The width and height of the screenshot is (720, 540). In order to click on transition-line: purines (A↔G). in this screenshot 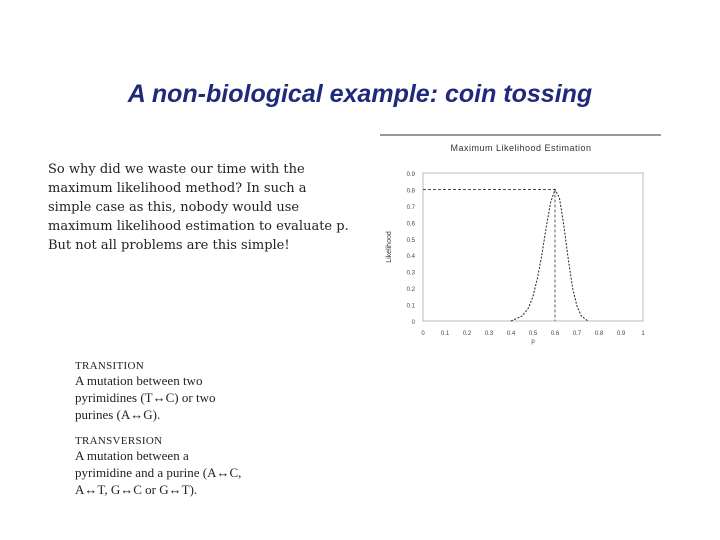, I will do `click(118, 414)`.